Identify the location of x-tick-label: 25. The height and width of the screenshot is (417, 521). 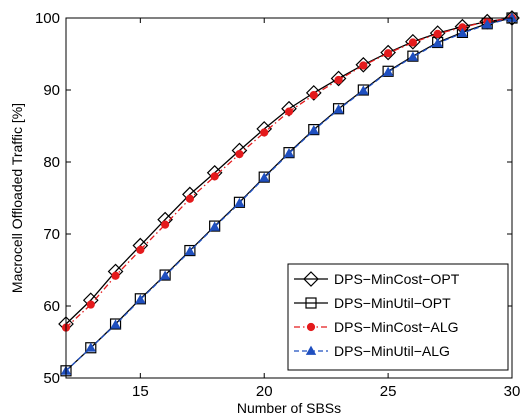
(388, 391).